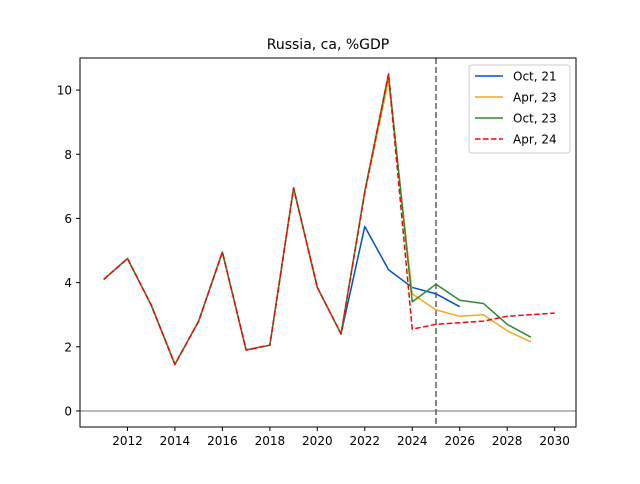  Describe the element at coordinates (507, 441) in the screenshot. I see `x-tick-label: 2028` at that location.